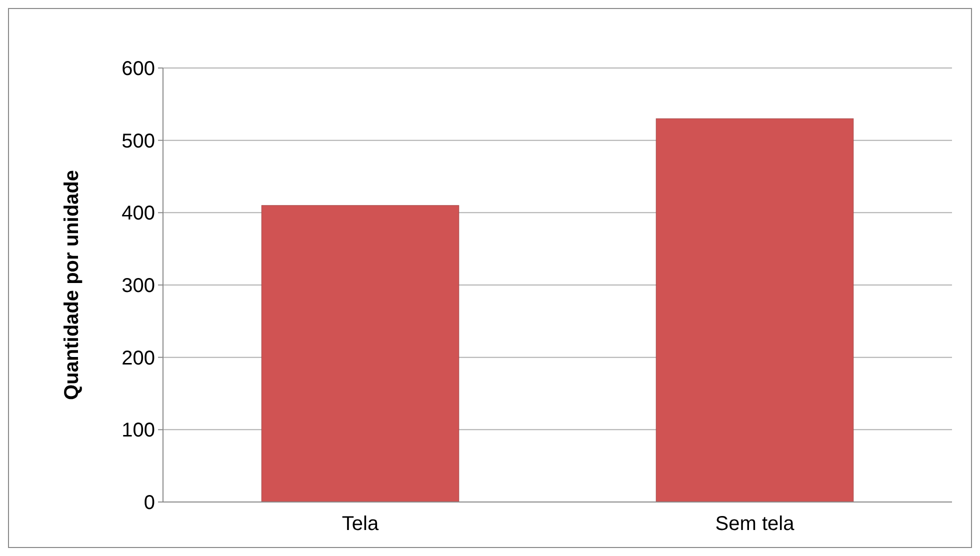 The width and height of the screenshot is (980, 556). I want to click on y-axis-title: Quantidade por unidade, so click(72, 285).